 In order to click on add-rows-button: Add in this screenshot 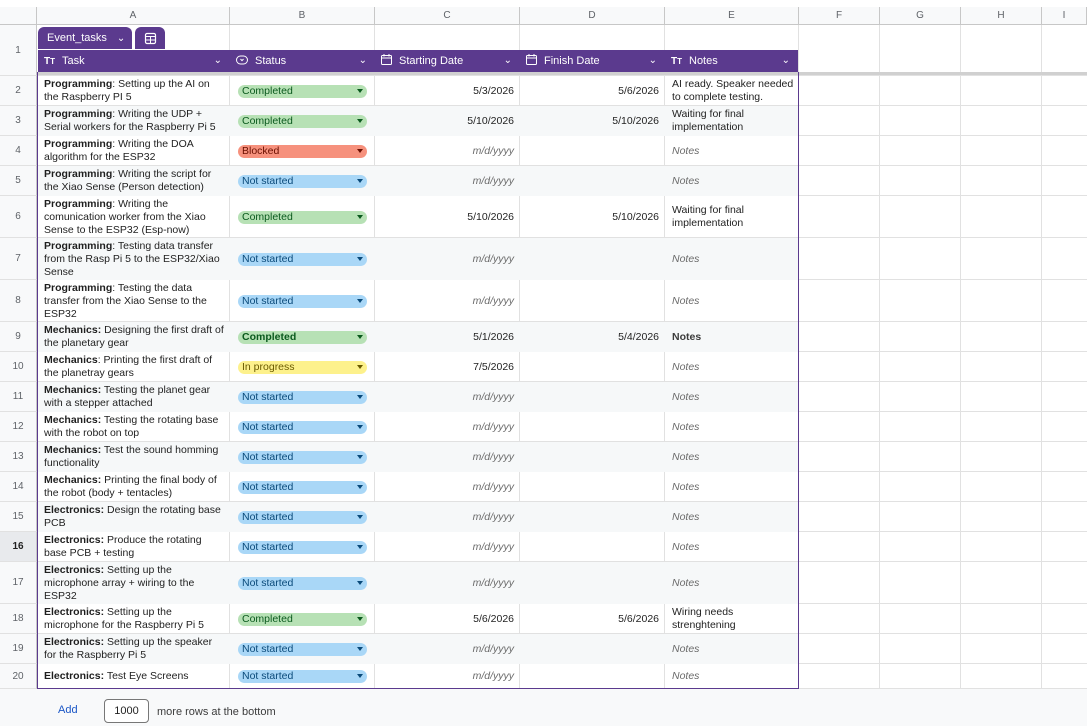, I will do `click(68, 710)`.